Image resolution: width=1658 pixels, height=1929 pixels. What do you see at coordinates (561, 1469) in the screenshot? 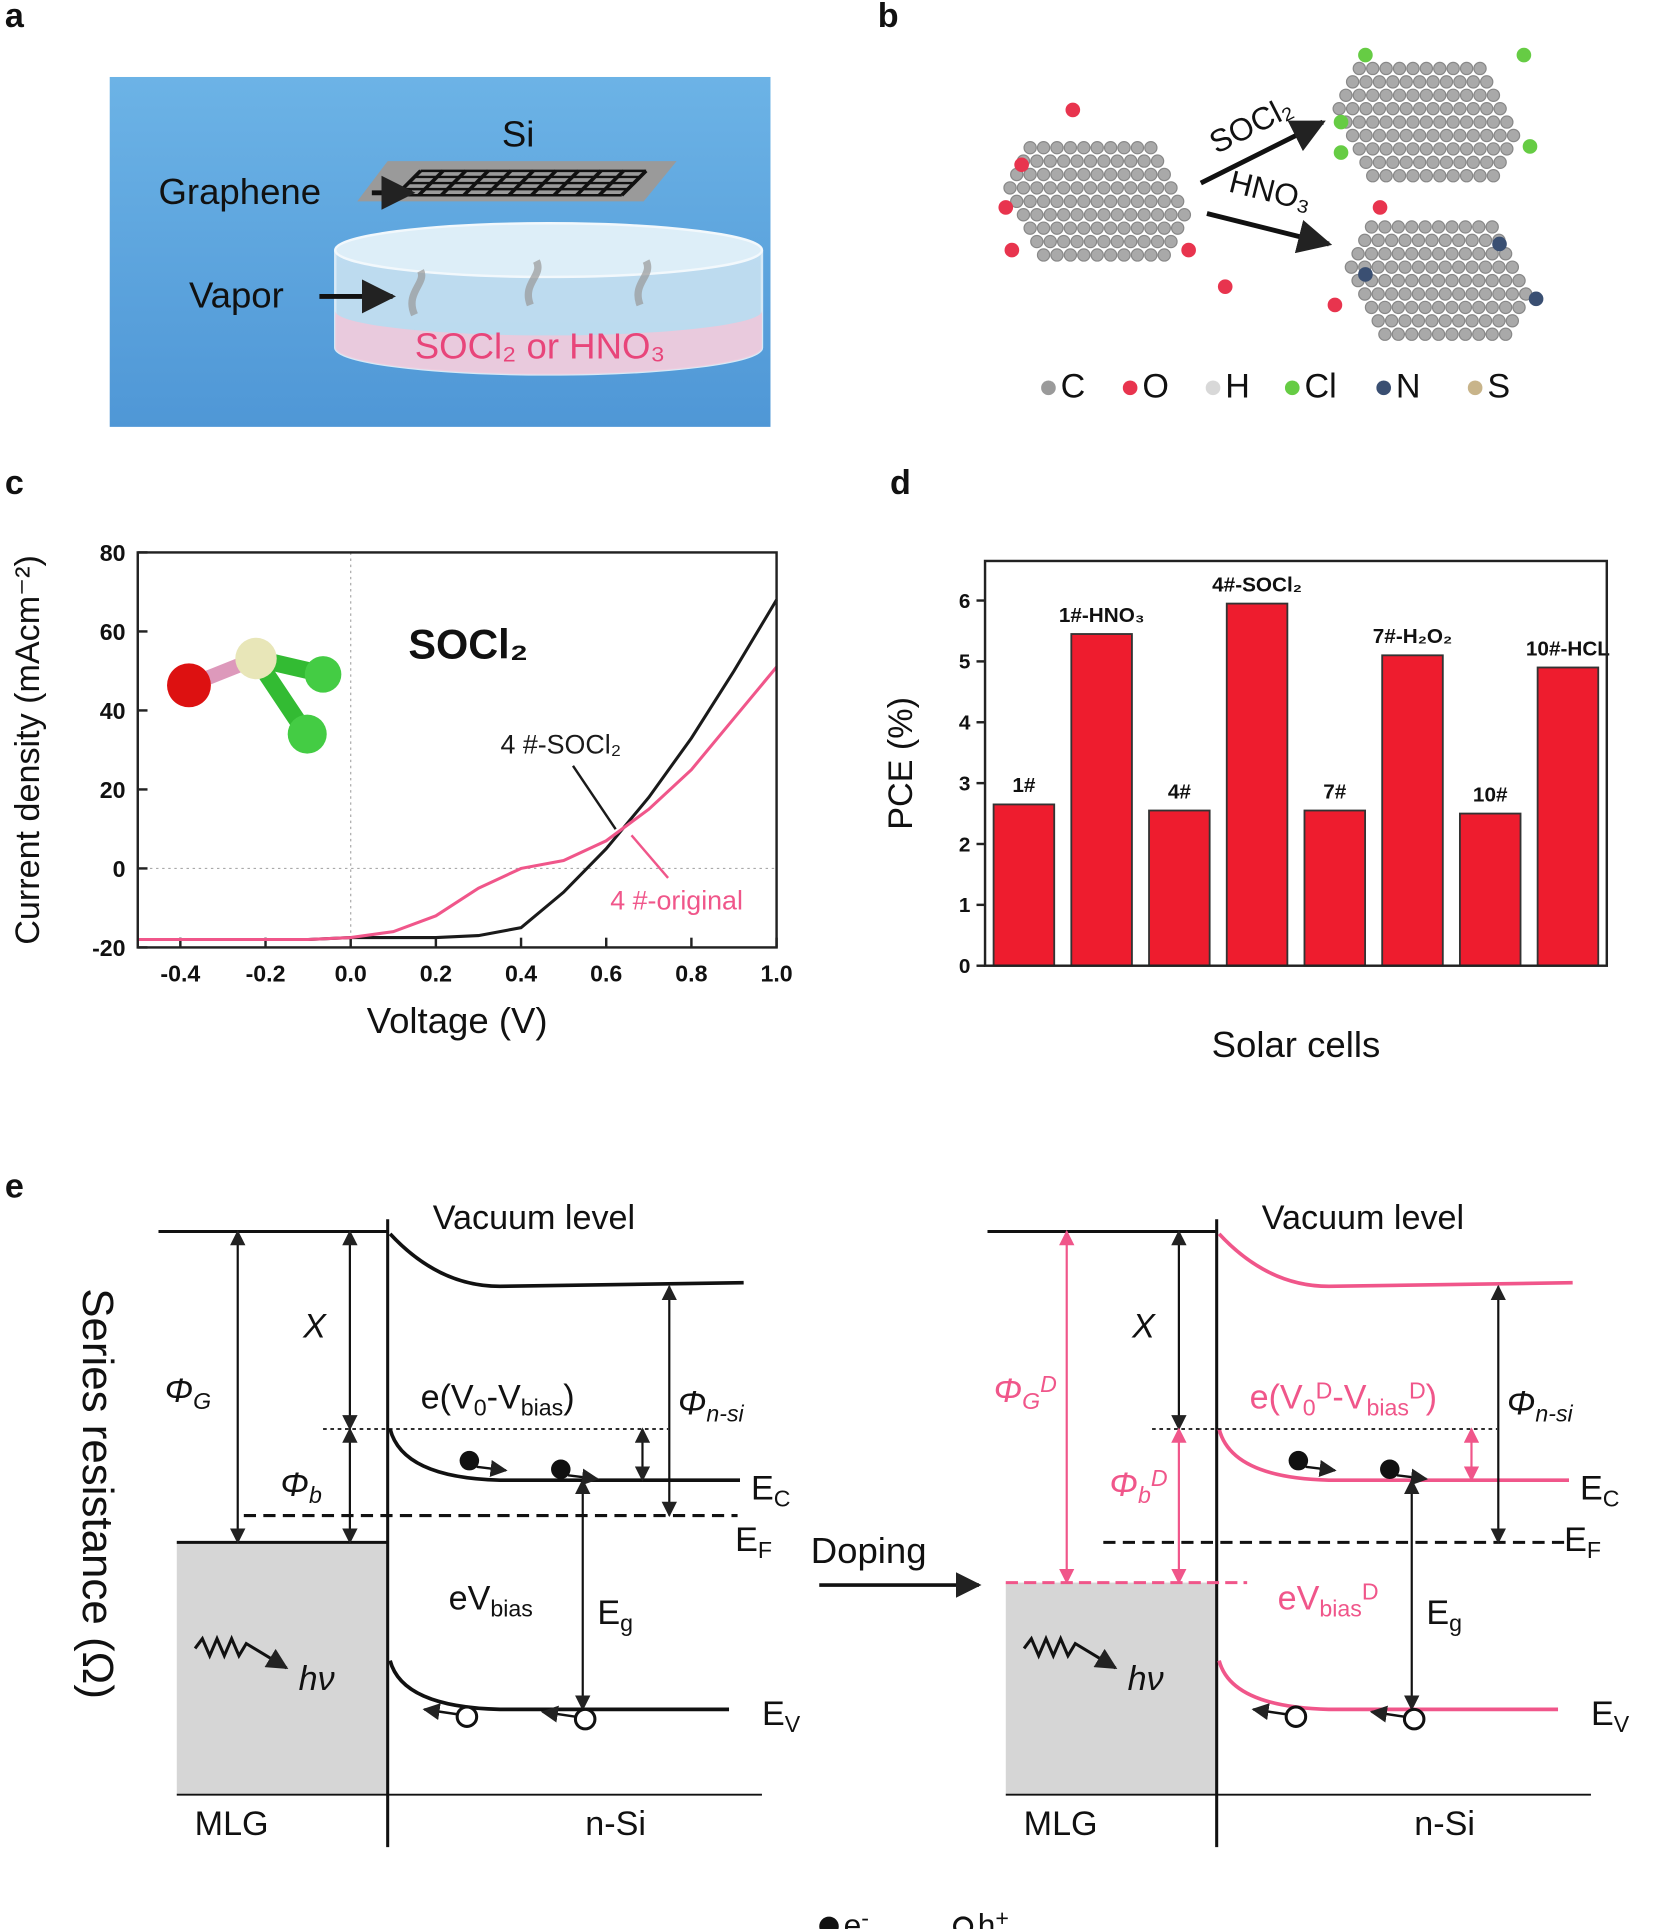
I see `electron` at bounding box center [561, 1469].